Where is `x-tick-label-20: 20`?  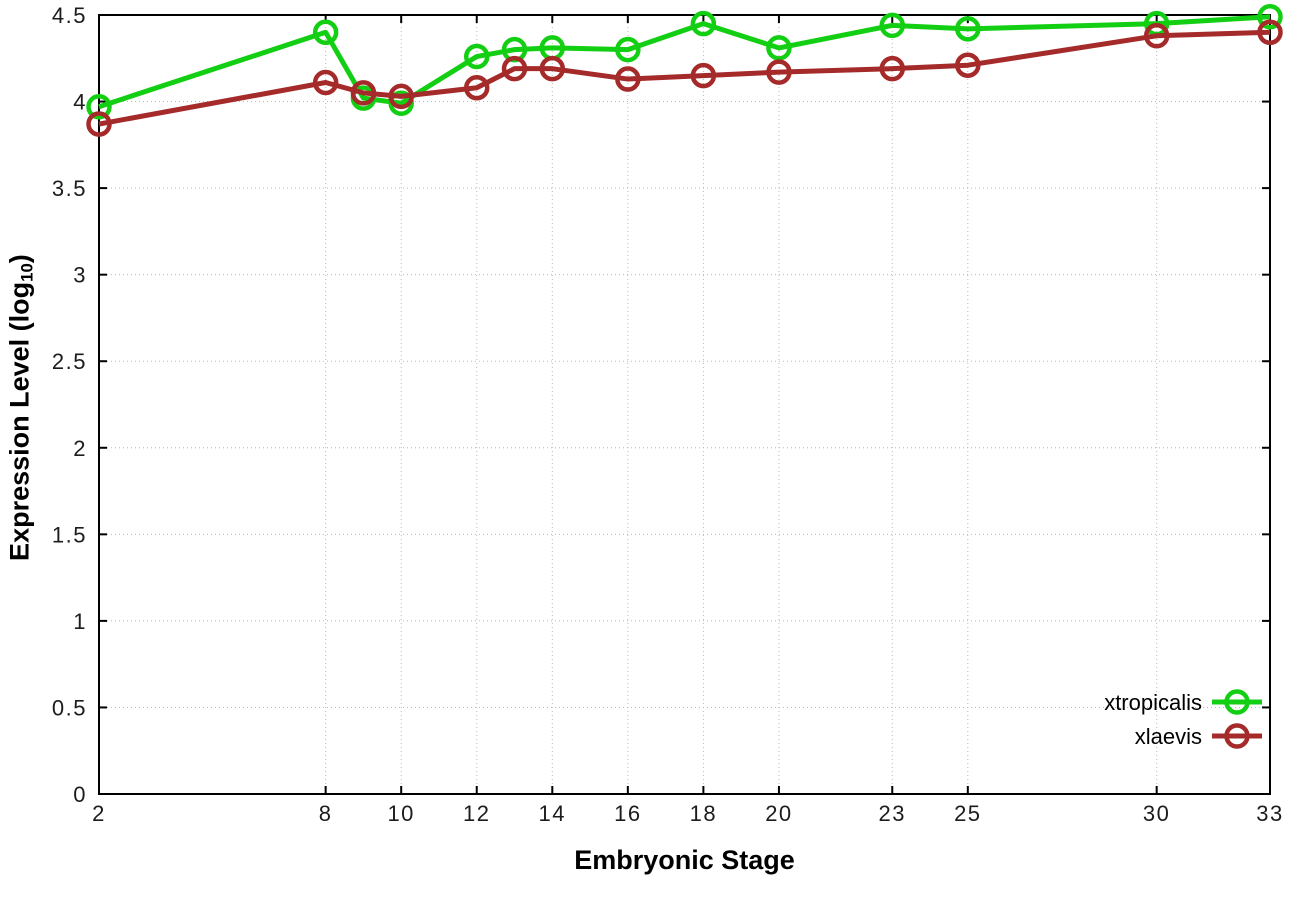 x-tick-label-20: 20 is located at coordinates (778, 813).